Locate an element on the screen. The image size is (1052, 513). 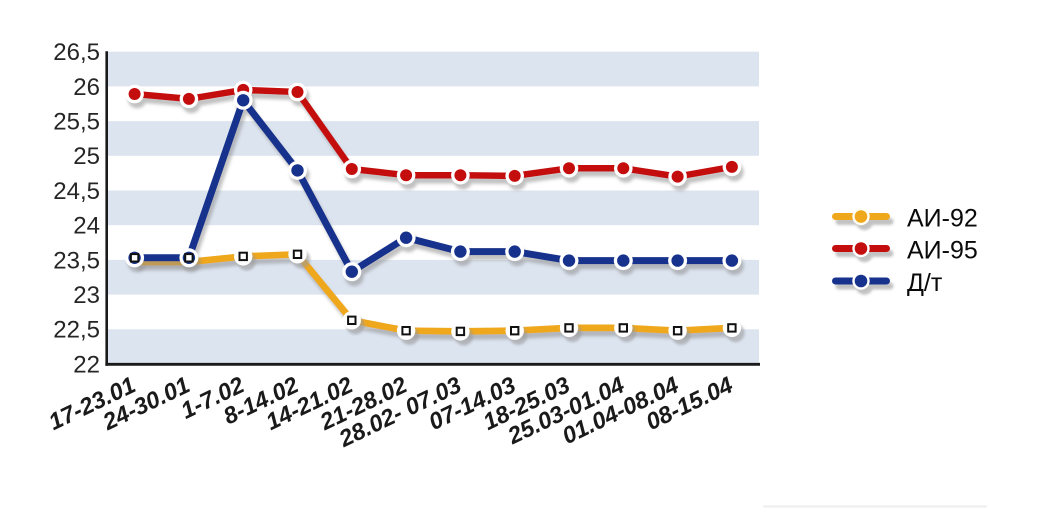
svg-text: 23,5 is located at coordinates (76, 260).